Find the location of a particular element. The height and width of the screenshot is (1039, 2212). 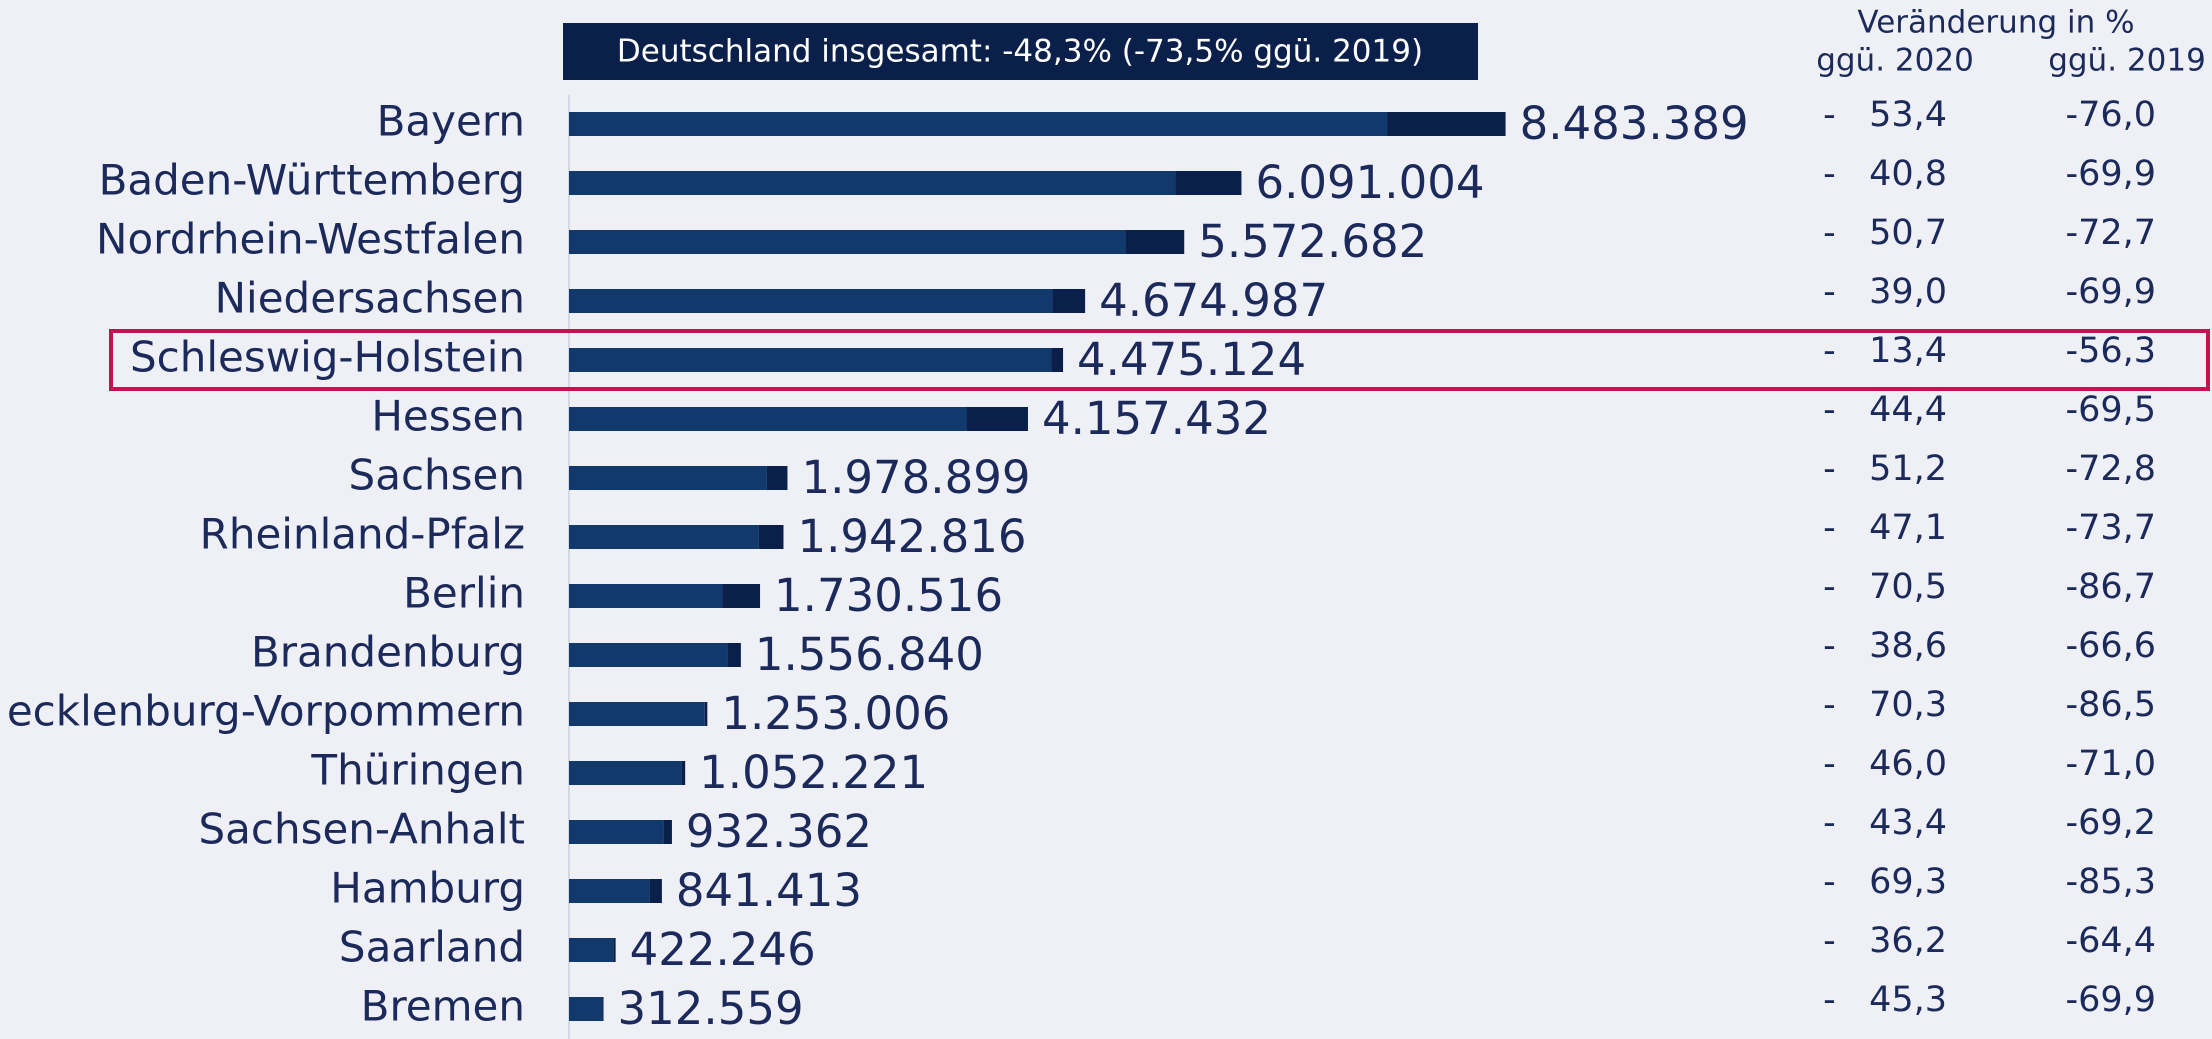

table-value: - 40,8 is located at coordinates (1885, 174).